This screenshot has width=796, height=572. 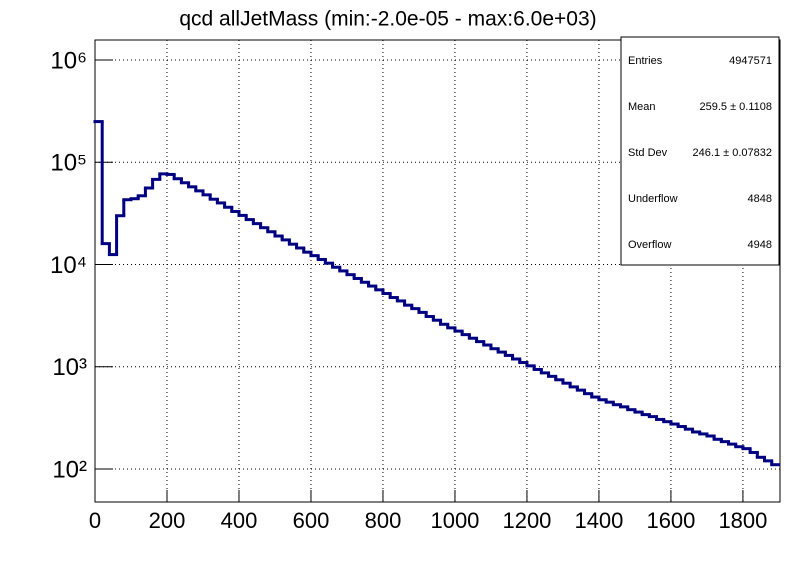 I want to click on stats-value: 246.1 ± 0.07832, so click(x=732, y=153).